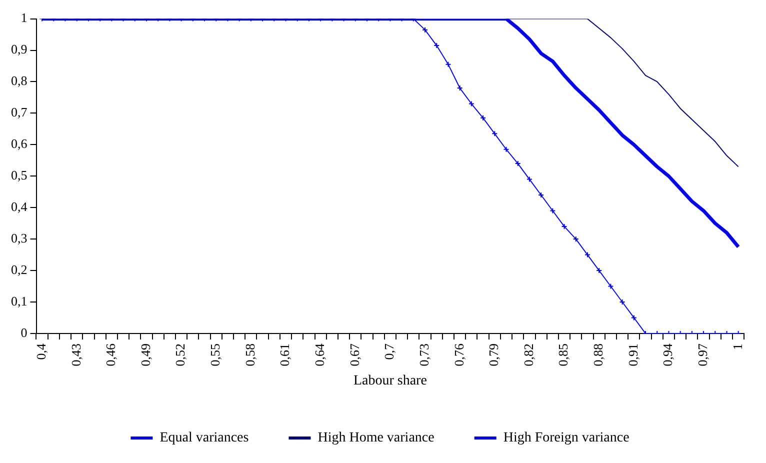  What do you see at coordinates (145, 354) in the screenshot?
I see `x-tick-label: 0,49` at bounding box center [145, 354].